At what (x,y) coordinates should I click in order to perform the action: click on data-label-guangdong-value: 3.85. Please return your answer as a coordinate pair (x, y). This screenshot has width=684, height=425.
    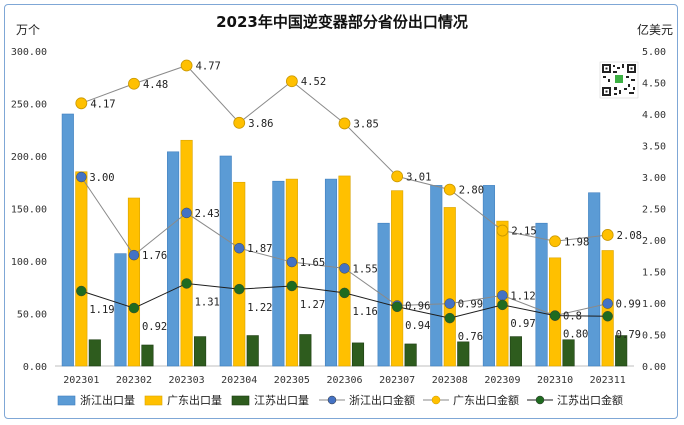
    Looking at the image, I should click on (366, 124).